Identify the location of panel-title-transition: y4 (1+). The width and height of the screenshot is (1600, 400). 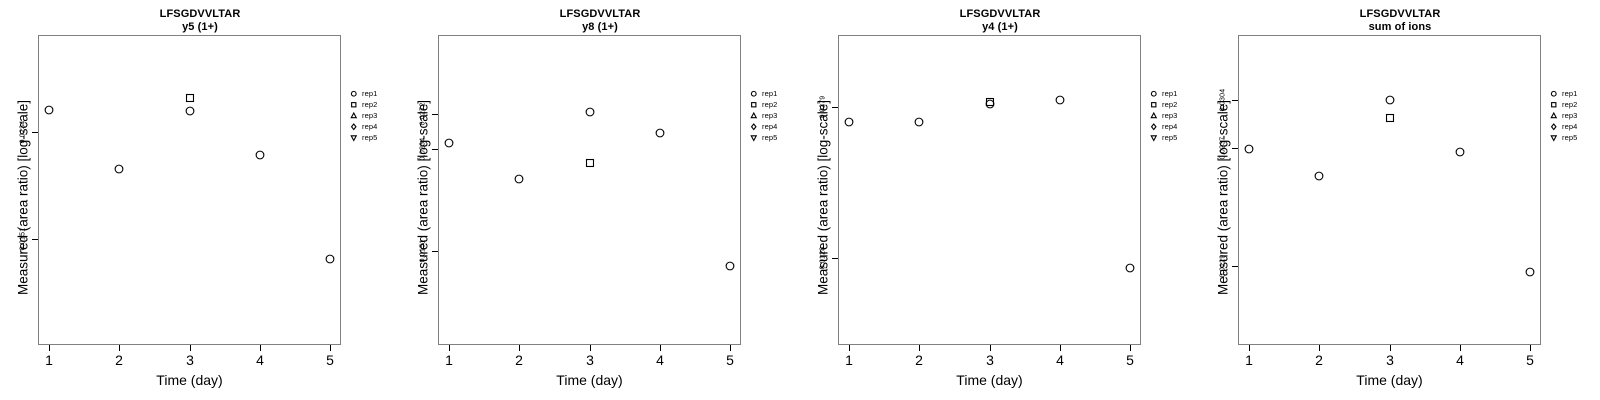
(1000, 27).